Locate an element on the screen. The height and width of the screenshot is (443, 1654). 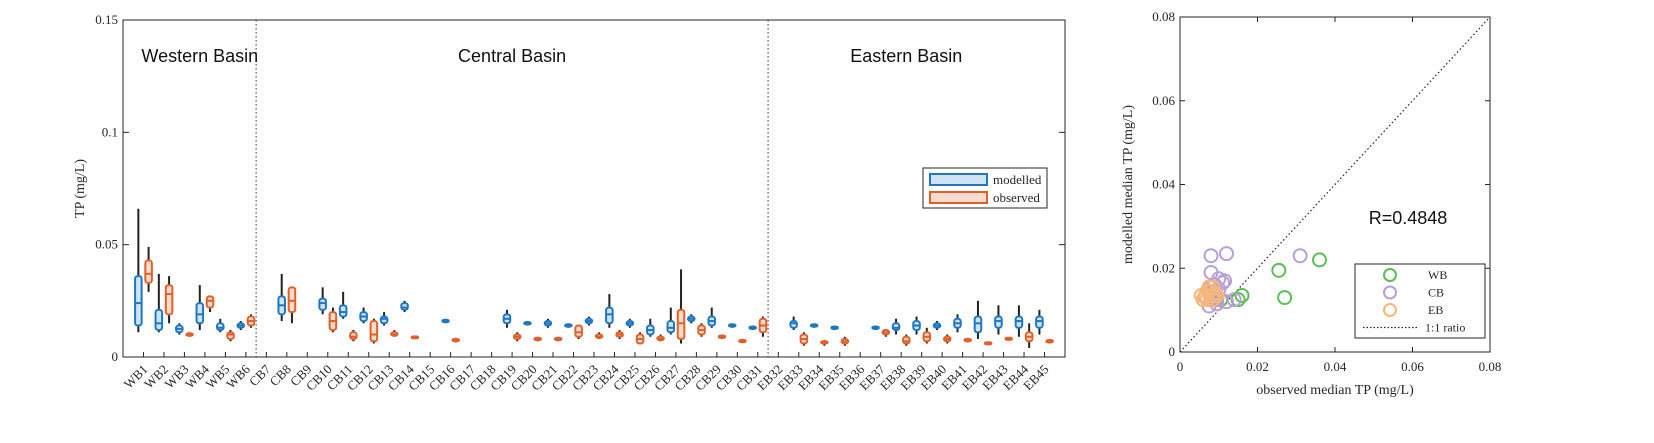
legend-swatch is located at coordinates (958, 197).